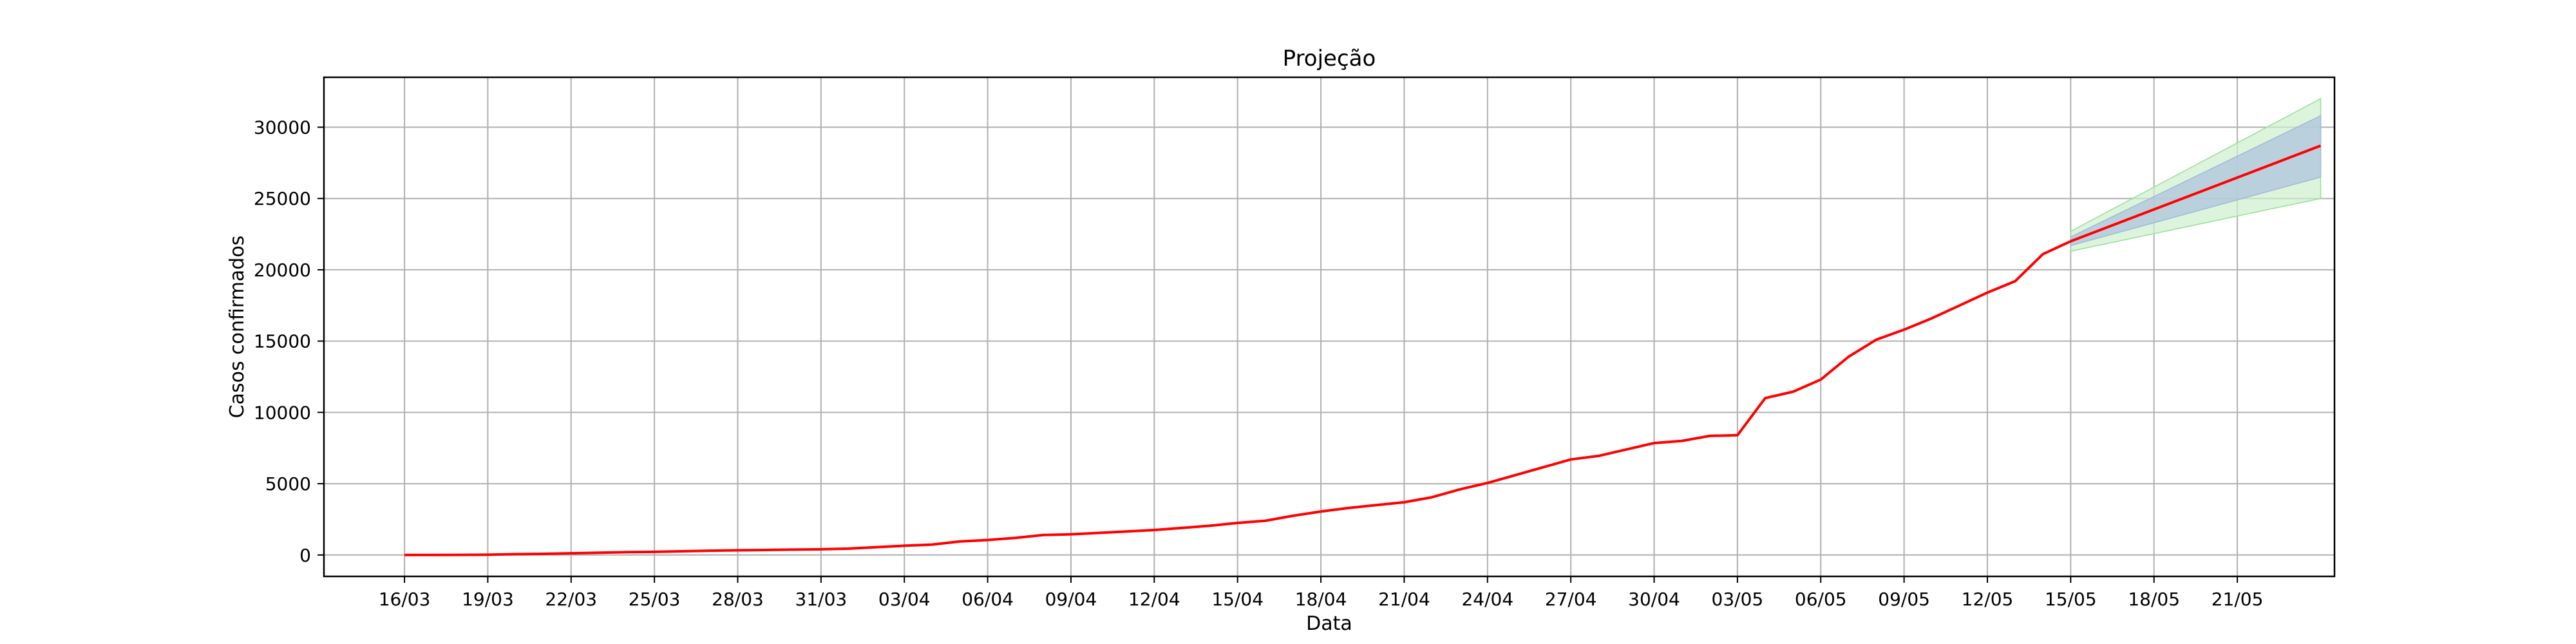 The image size is (2576, 644). Describe the element at coordinates (282, 413) in the screenshot. I see `y-tick-label: 10000` at that location.